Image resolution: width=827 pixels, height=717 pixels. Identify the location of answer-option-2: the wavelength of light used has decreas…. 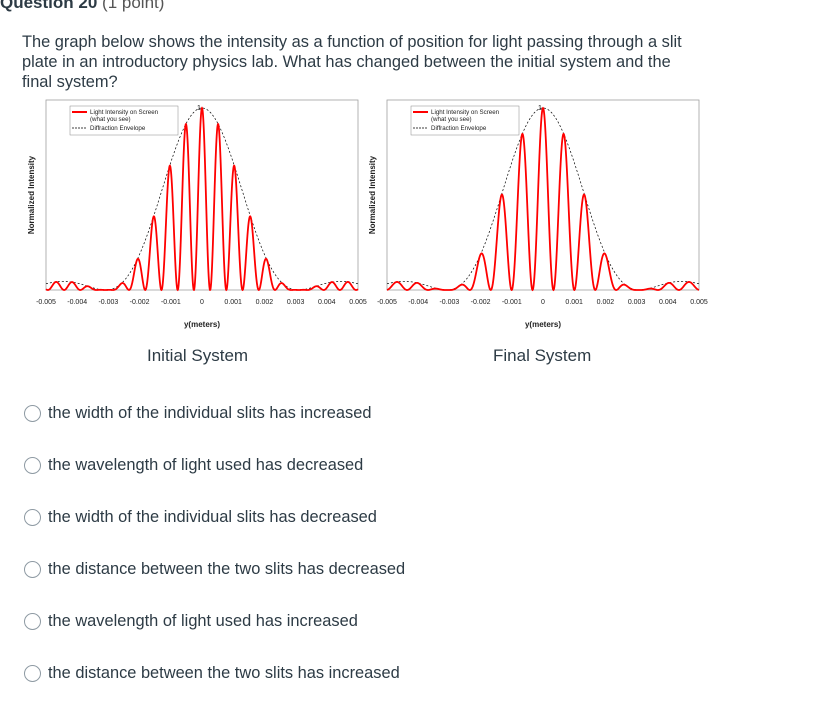
(193, 465).